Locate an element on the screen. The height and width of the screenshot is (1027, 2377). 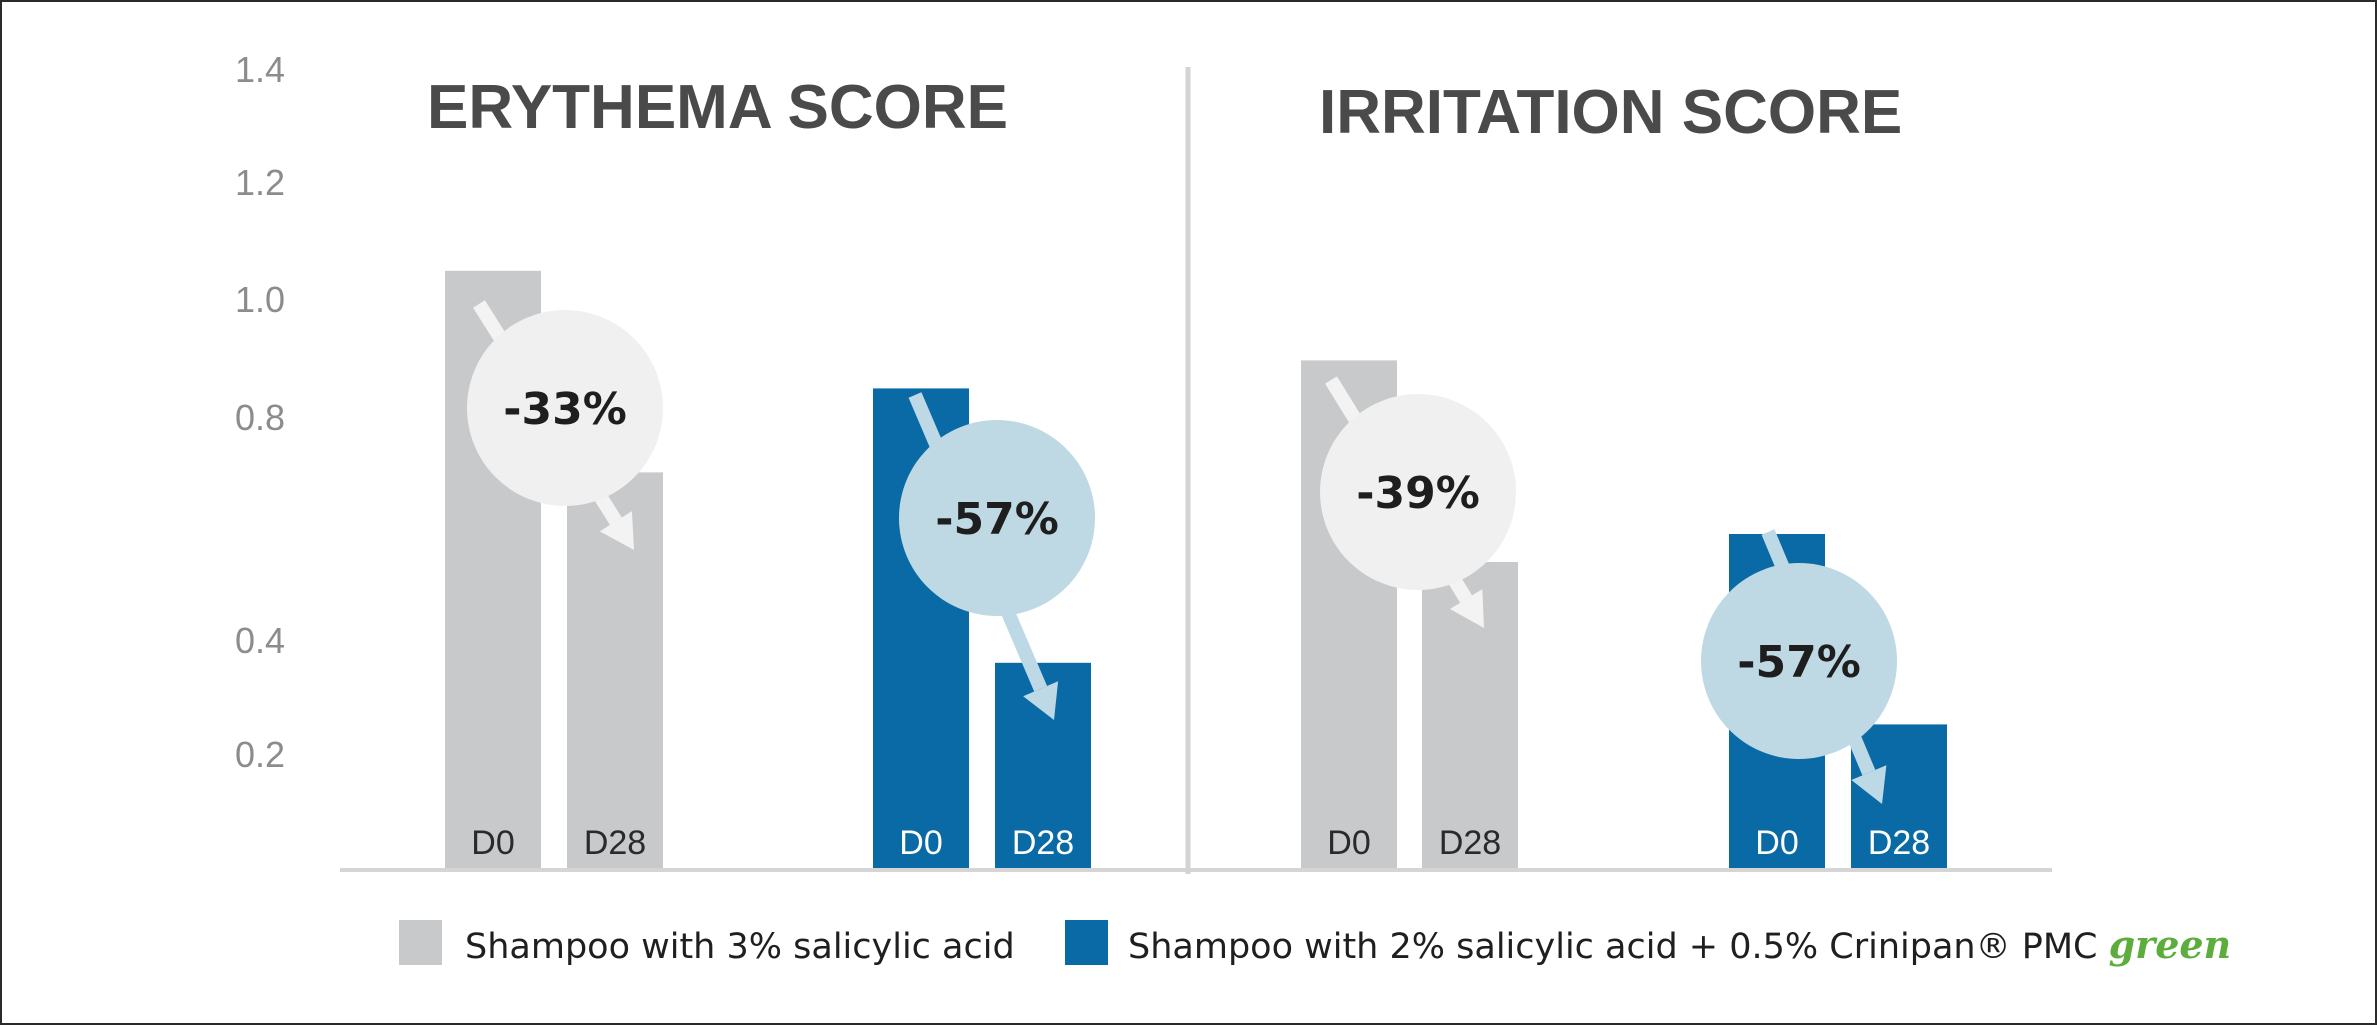
change-percent-label: -39% is located at coordinates (1418, 493).